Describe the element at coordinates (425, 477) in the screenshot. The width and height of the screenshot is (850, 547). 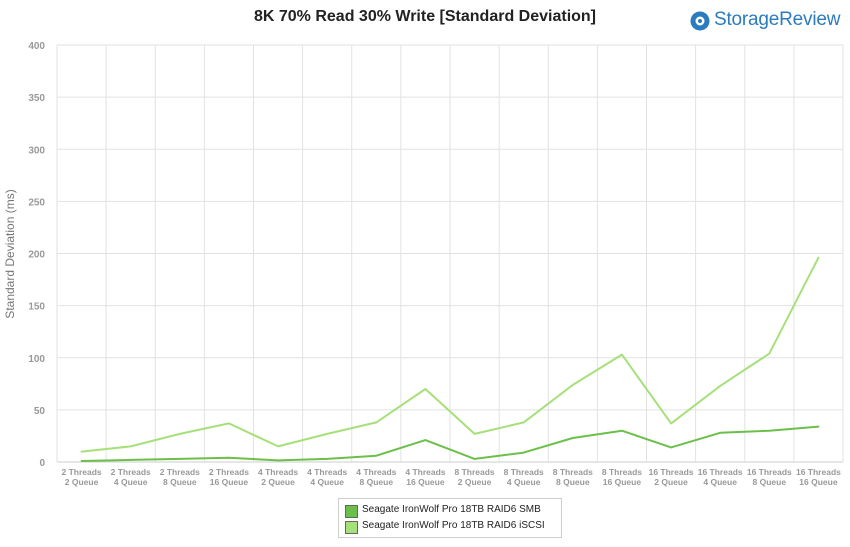
I see `x-tick-label: 4 Threads 16 Queue` at that location.